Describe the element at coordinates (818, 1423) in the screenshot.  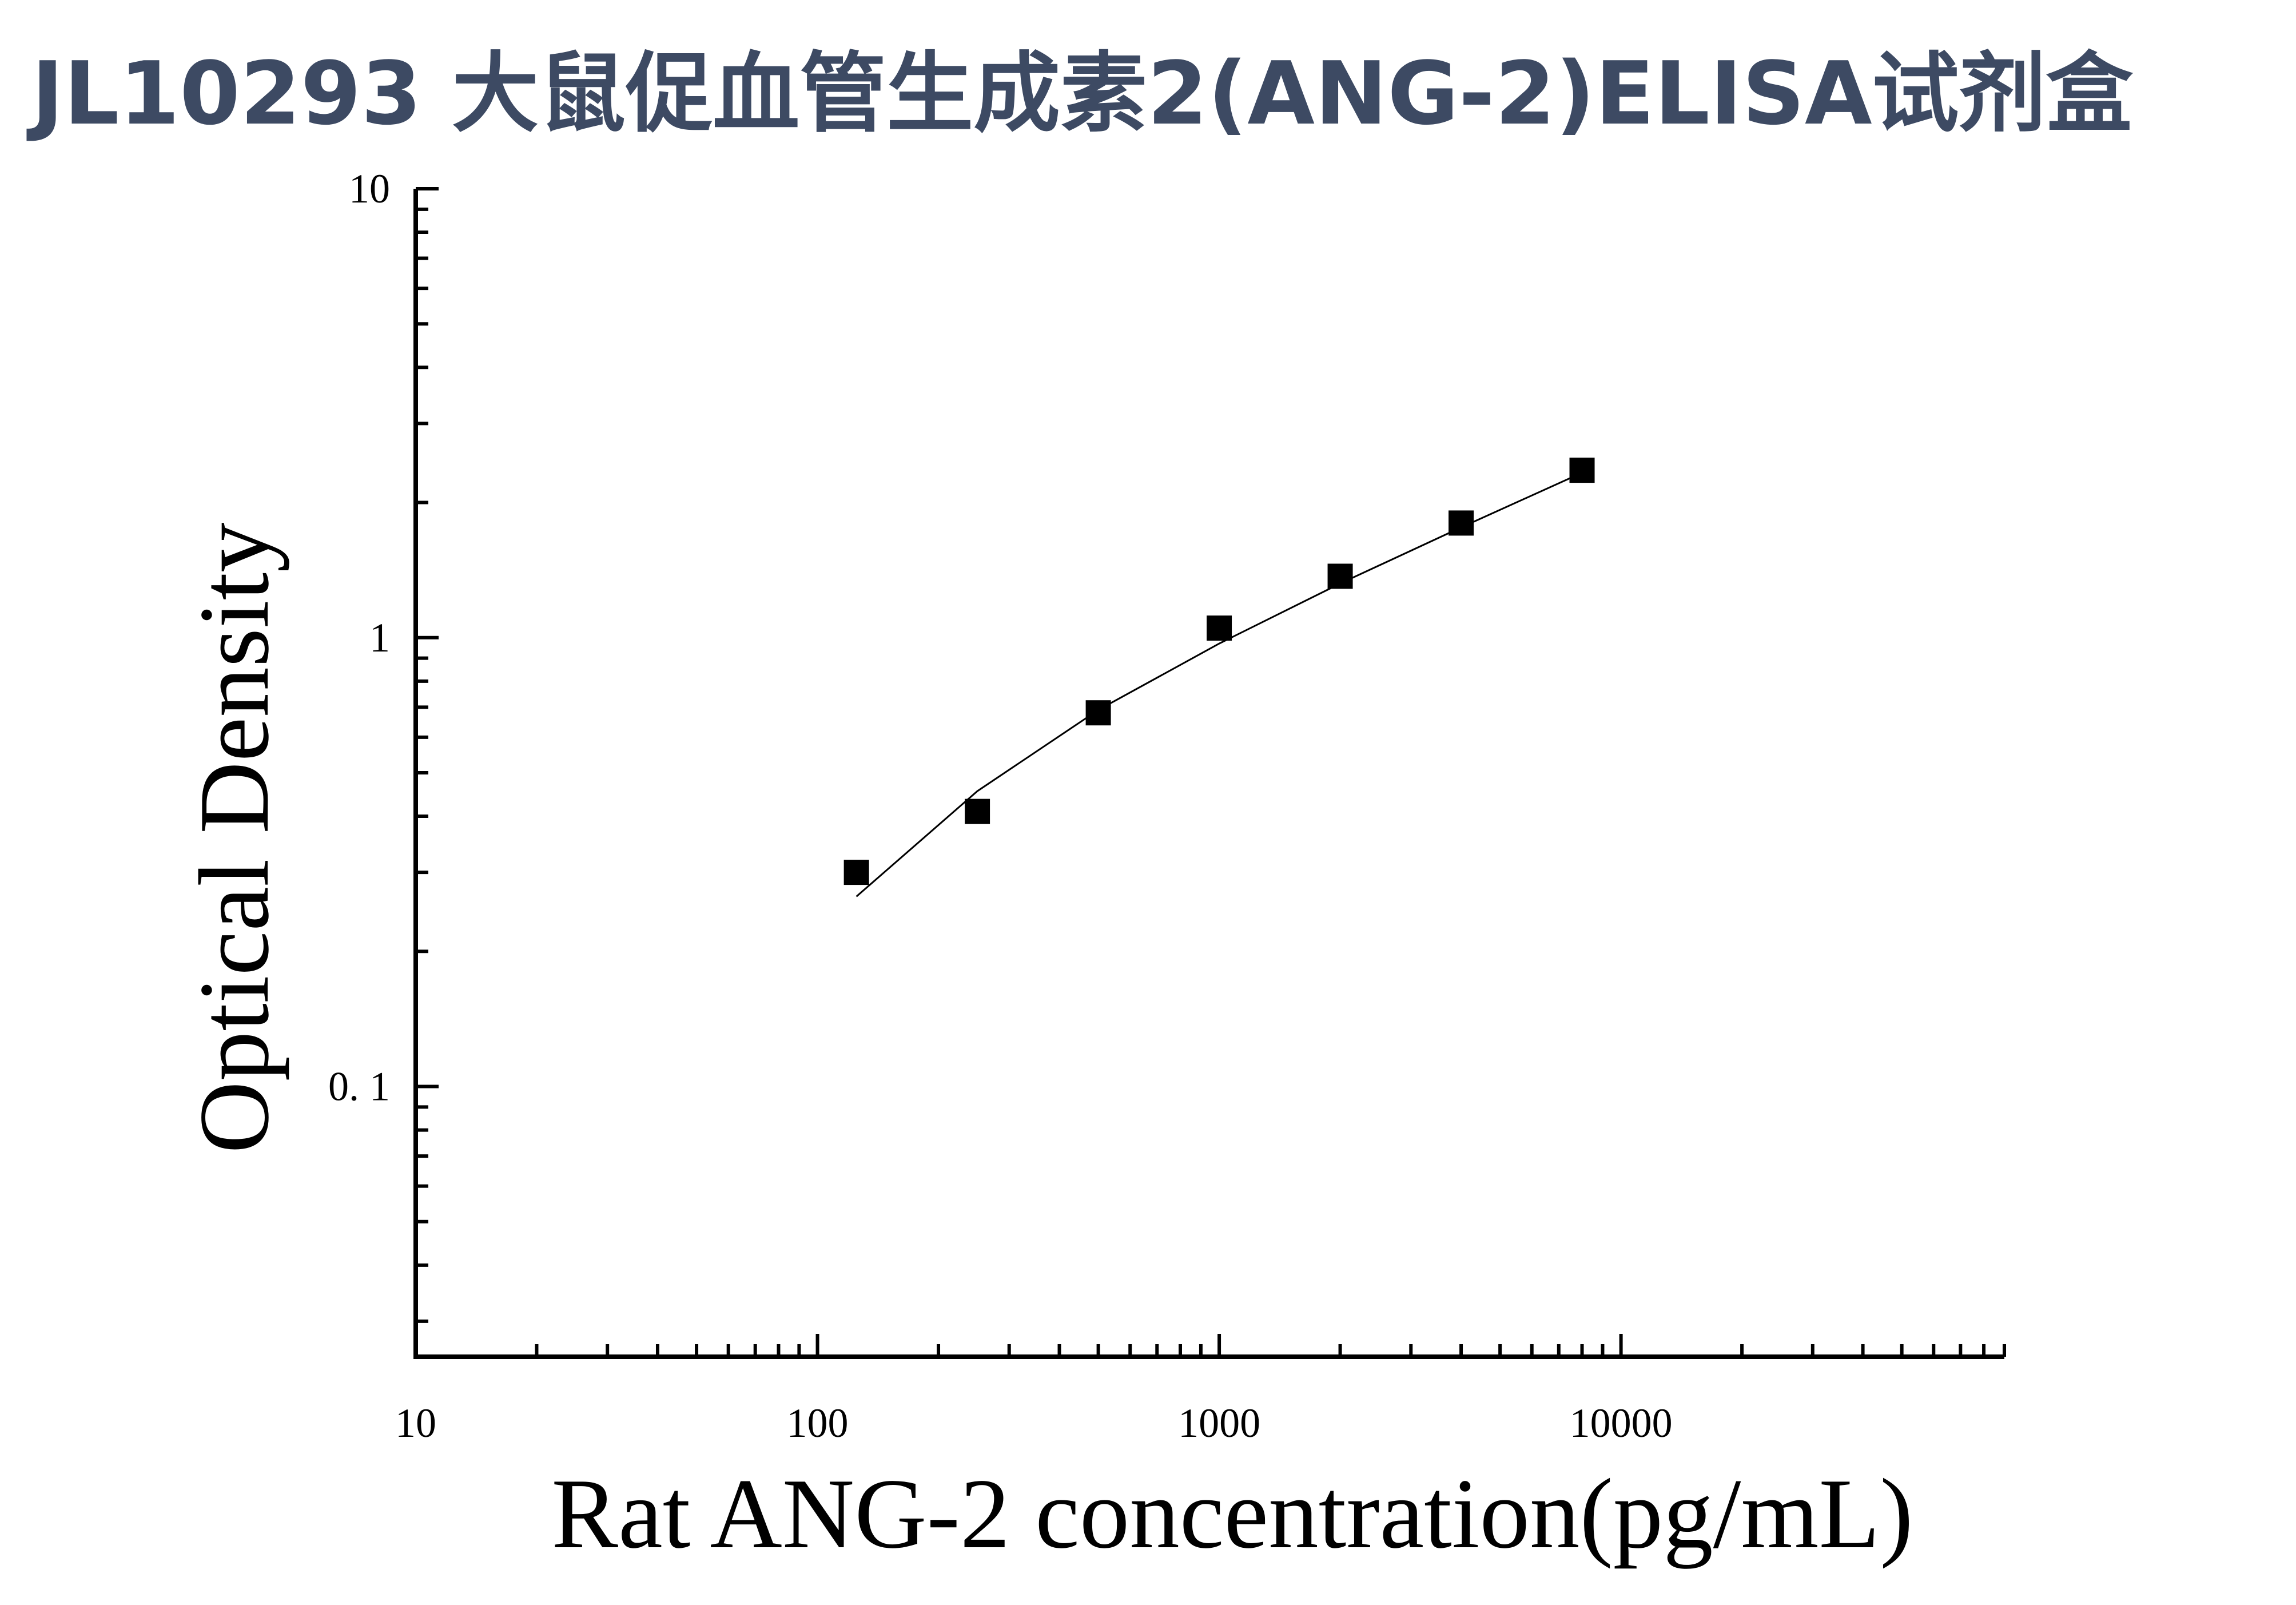
I see `x-tick-label: 100` at that location.